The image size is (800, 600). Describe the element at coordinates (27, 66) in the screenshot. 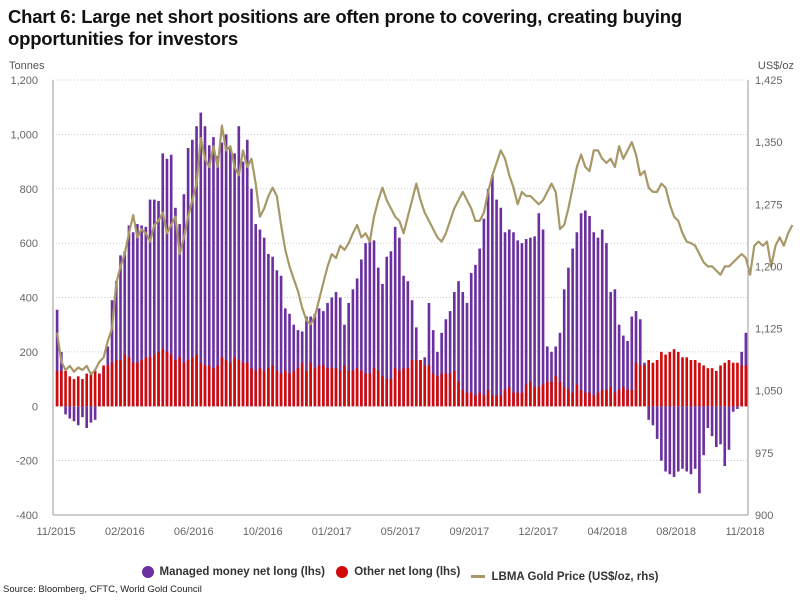

I see `left-axis-unit: Tonnes` at that location.